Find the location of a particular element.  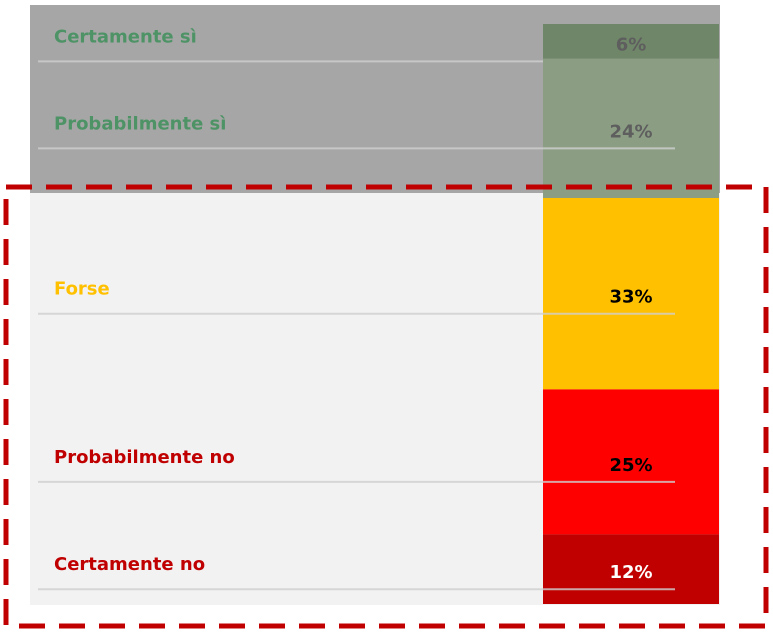

value-label: 12% is located at coordinates (630, 572).